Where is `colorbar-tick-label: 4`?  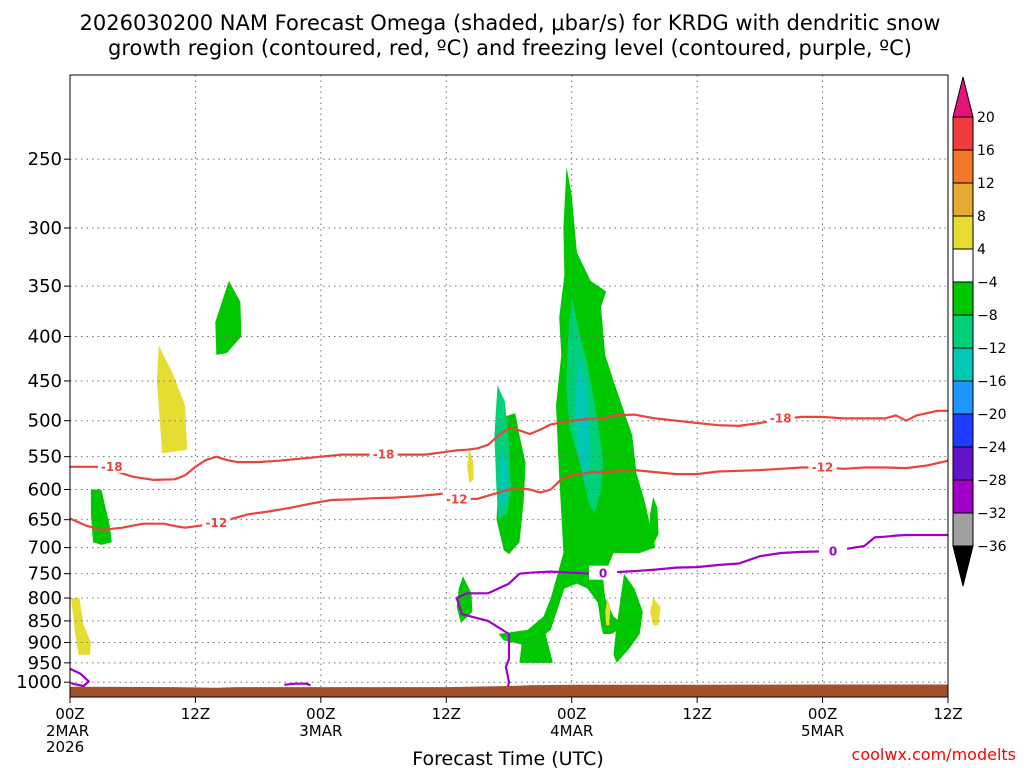 colorbar-tick-label: 4 is located at coordinates (981, 250).